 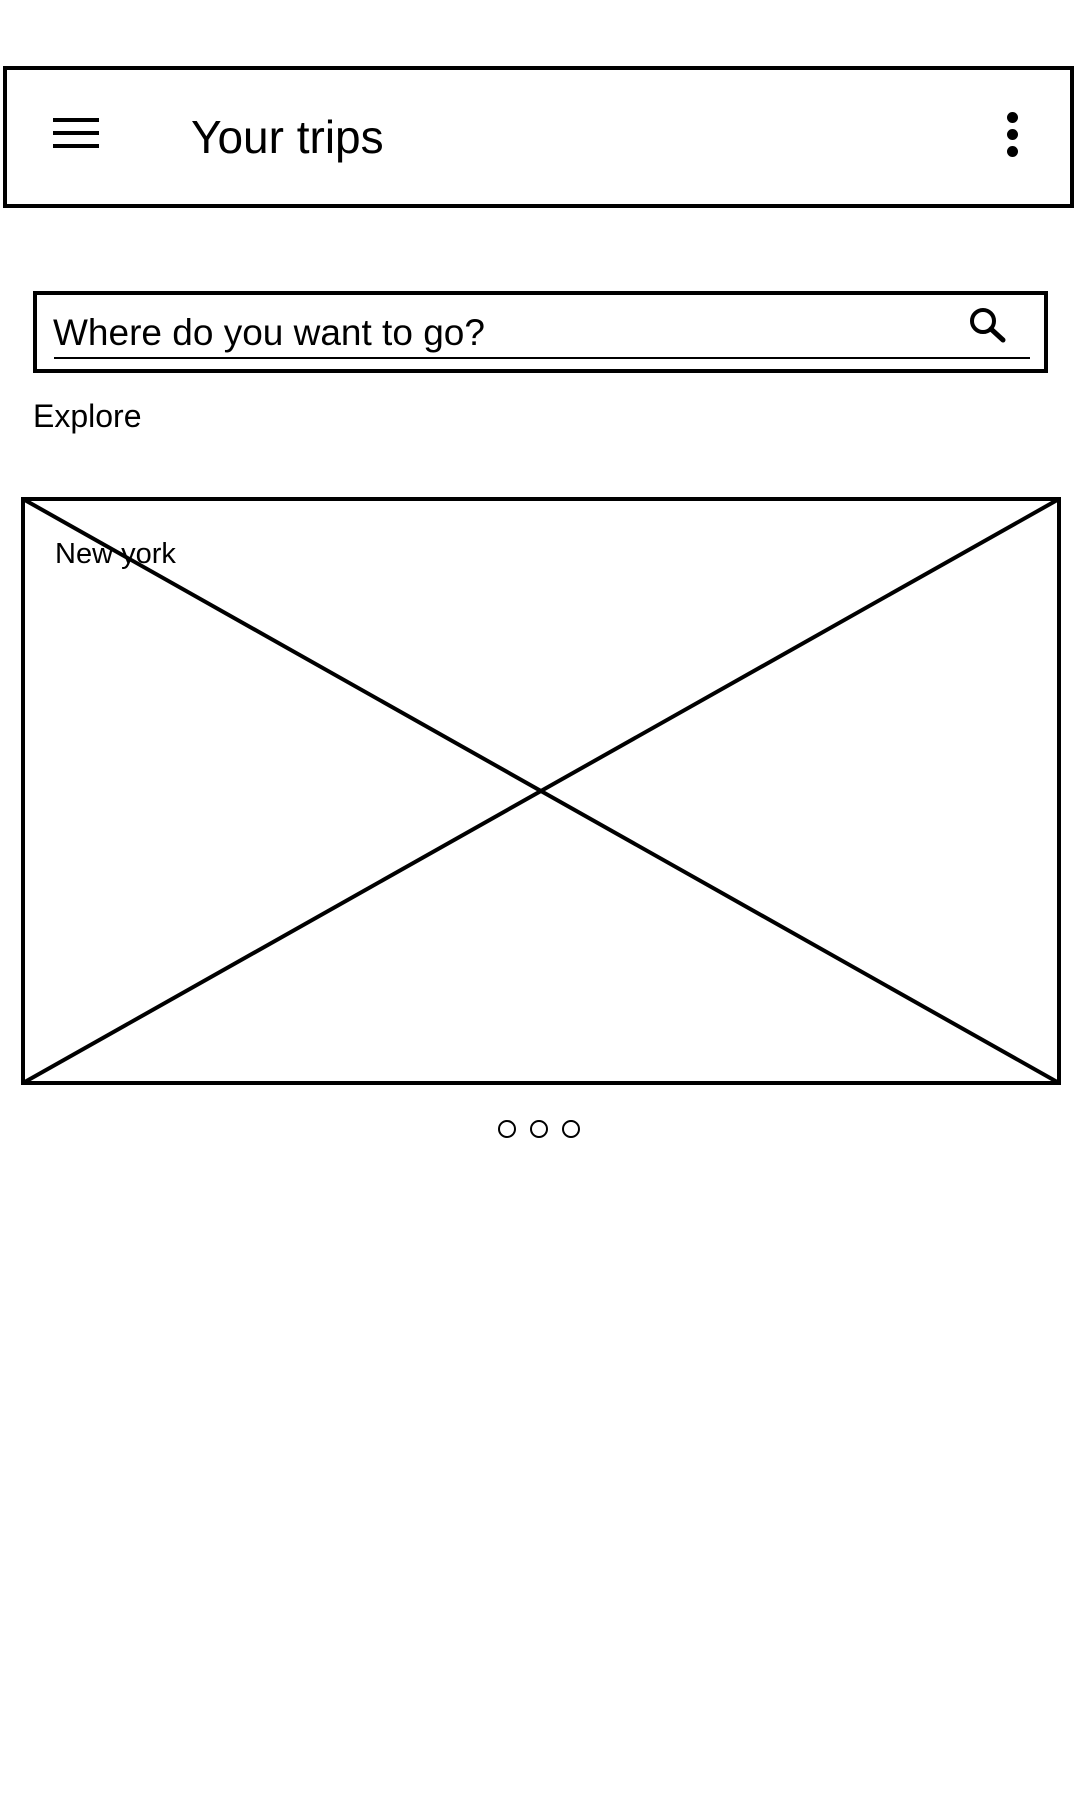 What do you see at coordinates (542, 358) in the screenshot?
I see `search-underline` at bounding box center [542, 358].